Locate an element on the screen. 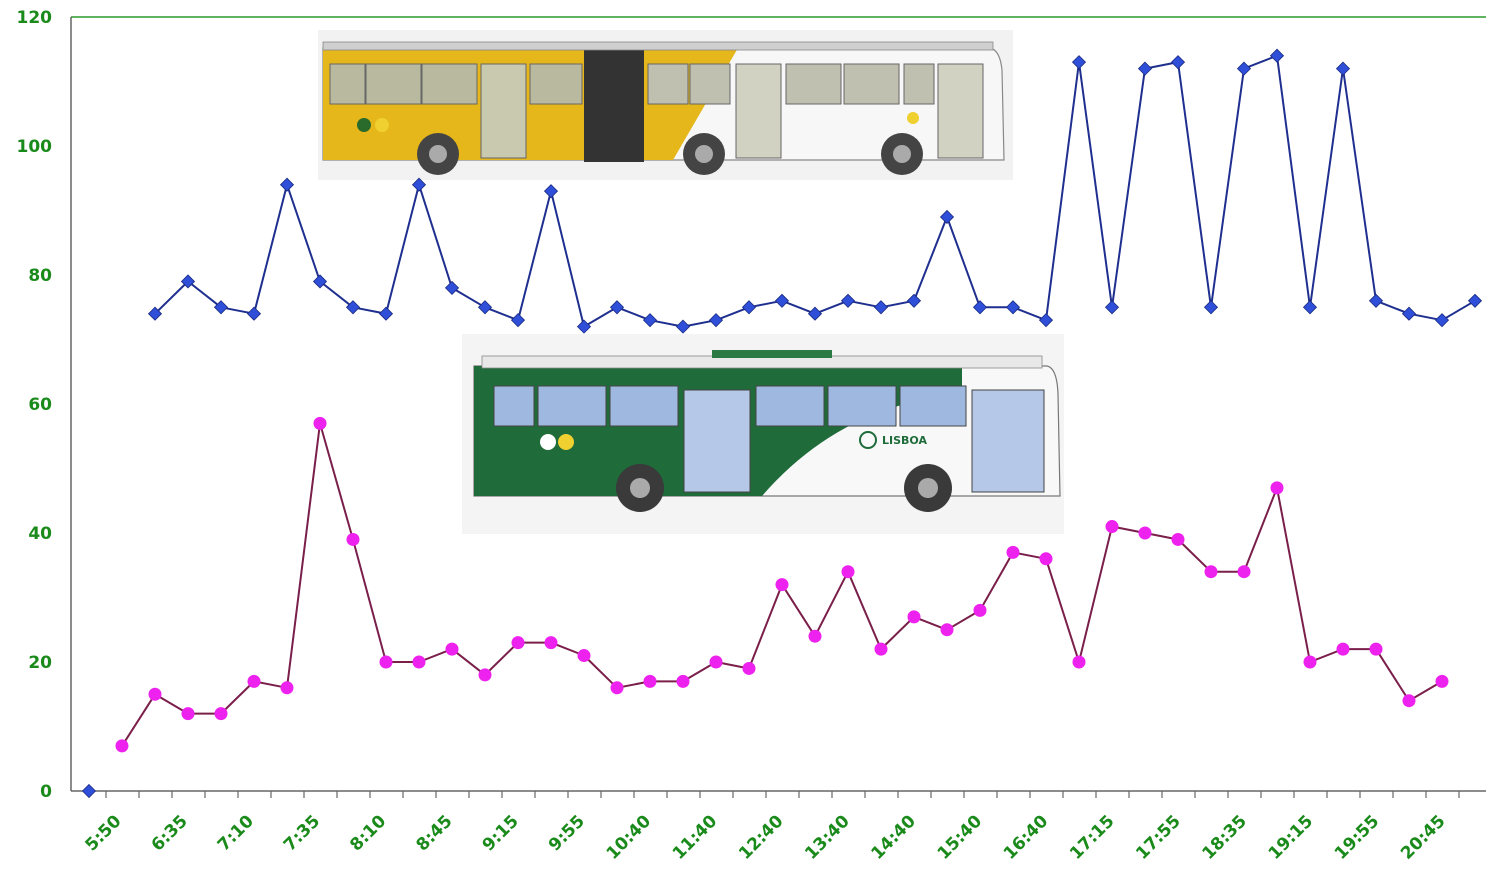  x-tick: 8:10 is located at coordinates (368, 833).